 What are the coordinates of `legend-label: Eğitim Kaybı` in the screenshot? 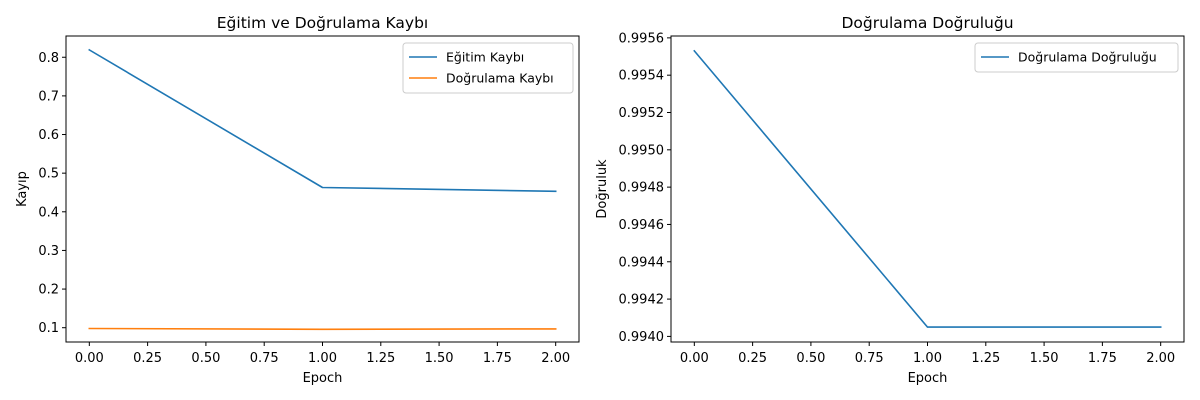 It's located at (485, 57).